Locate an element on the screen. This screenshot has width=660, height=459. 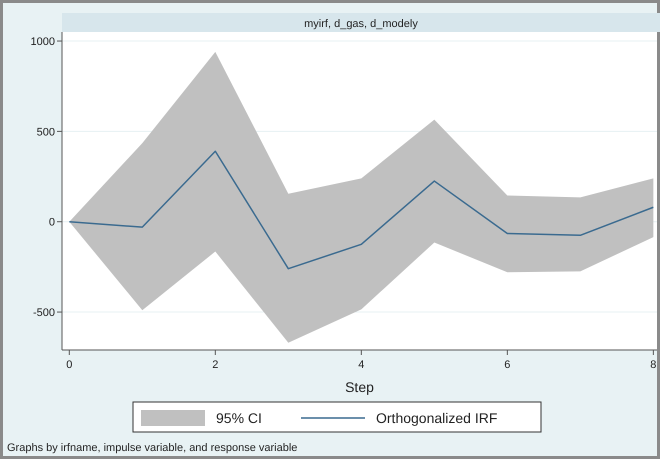
y-tick-label: 1000 is located at coordinates (42, 42).